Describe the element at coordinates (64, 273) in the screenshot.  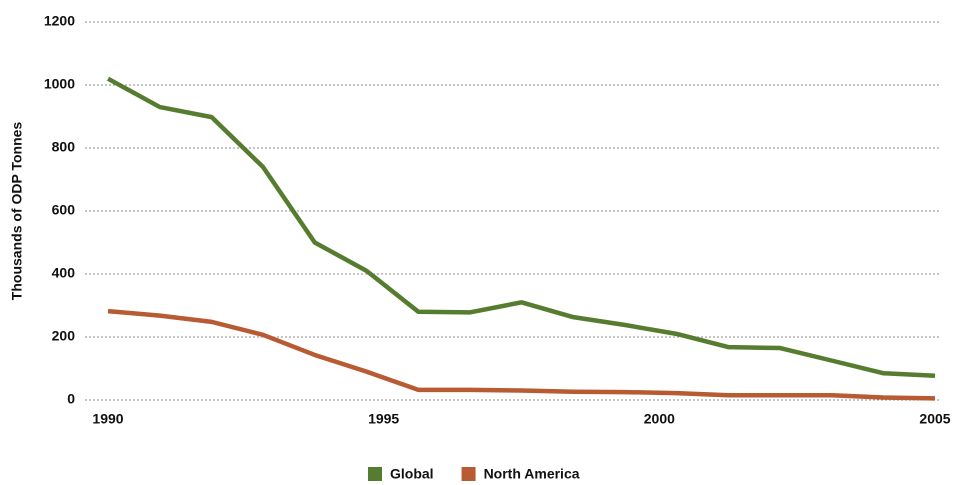
I see `y-tick-label: 400` at that location.